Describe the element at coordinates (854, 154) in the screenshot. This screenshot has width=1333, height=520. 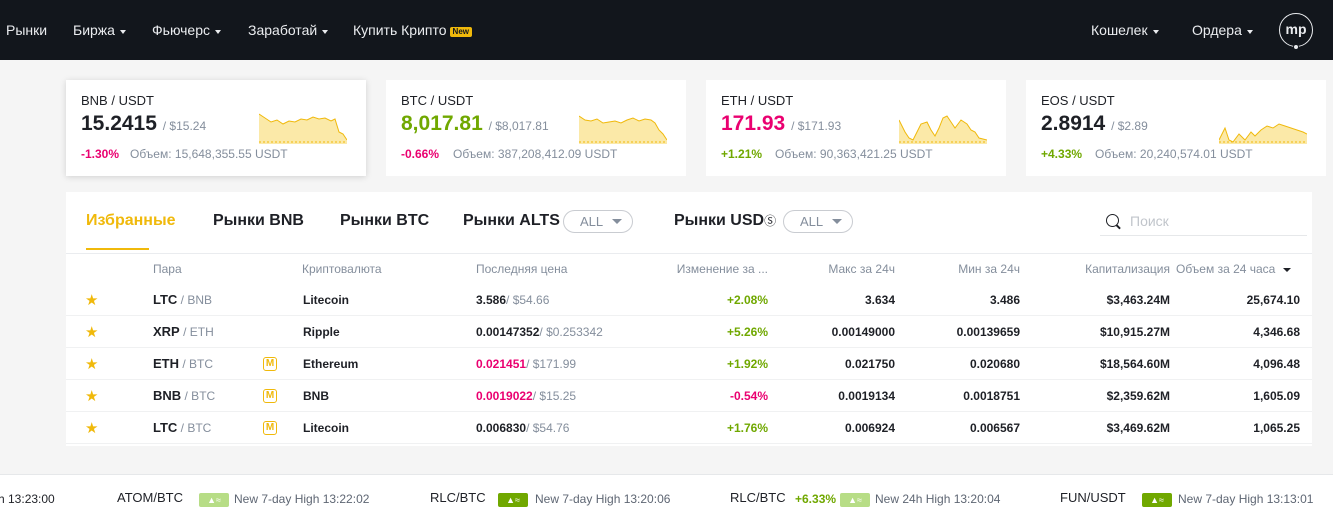
I see `card-volume: Объем: 90,363,421.25 USDT` at that location.